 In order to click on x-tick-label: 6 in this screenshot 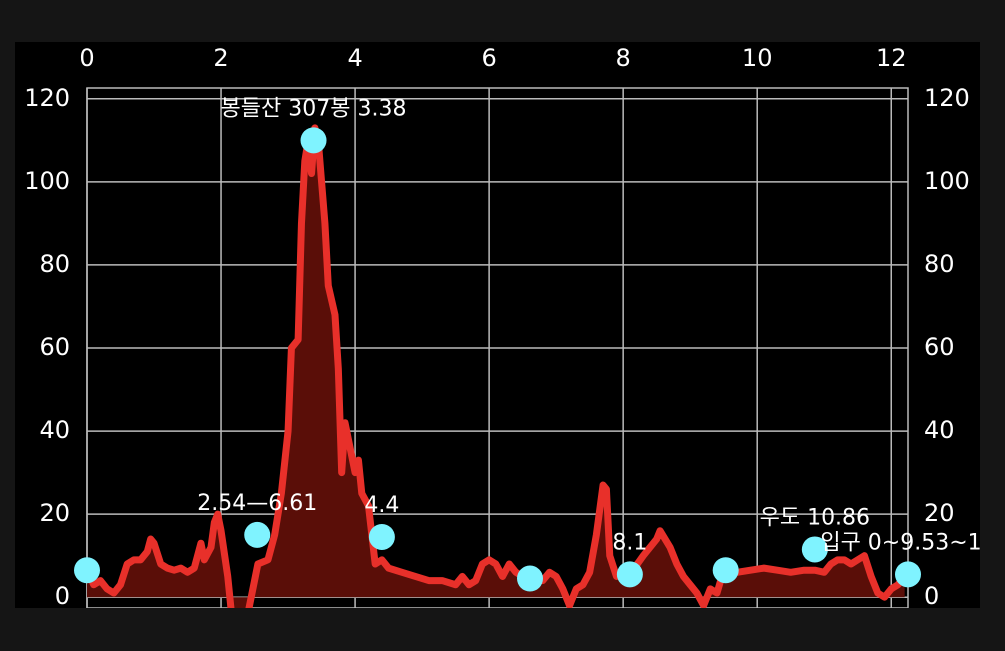, I will do `click(488, 58)`.